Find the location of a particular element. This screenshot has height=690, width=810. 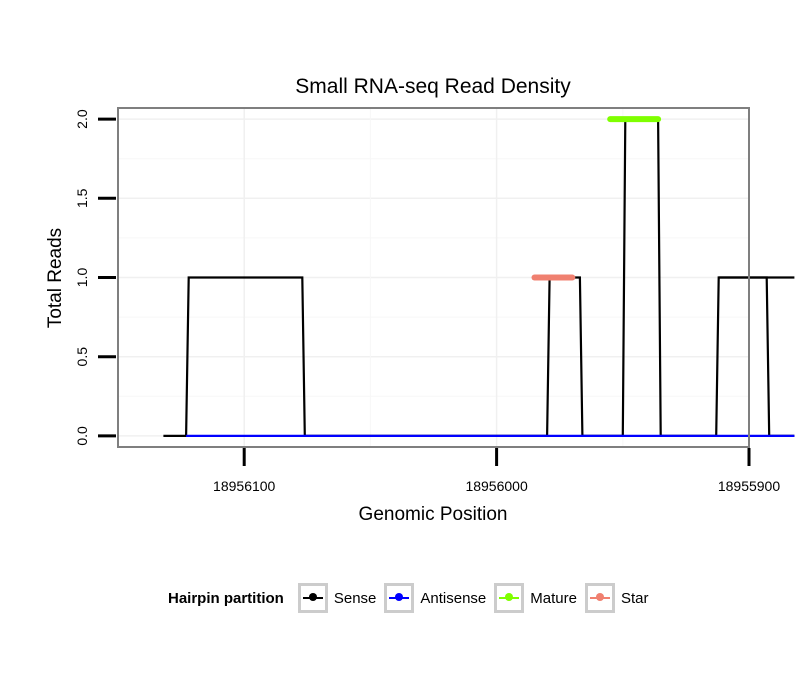

y-axis-label: Total Reads is located at coordinates (55, 278).